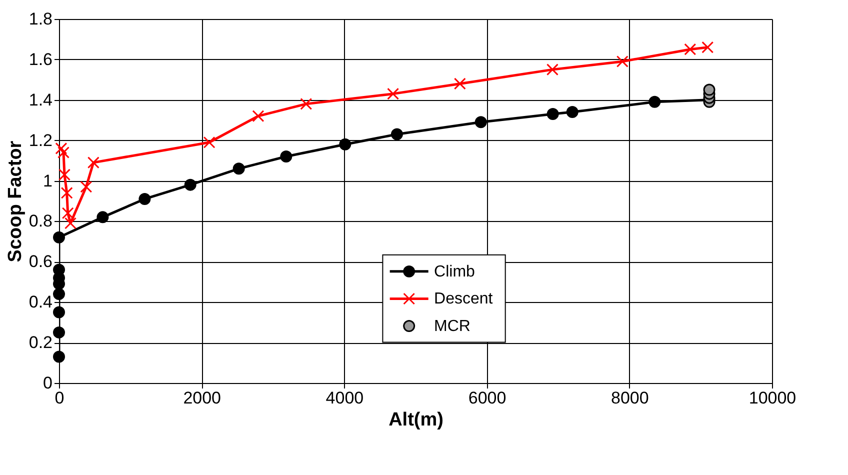 The width and height of the screenshot is (848, 475). I want to click on x-tick-label: 0, so click(59, 398).